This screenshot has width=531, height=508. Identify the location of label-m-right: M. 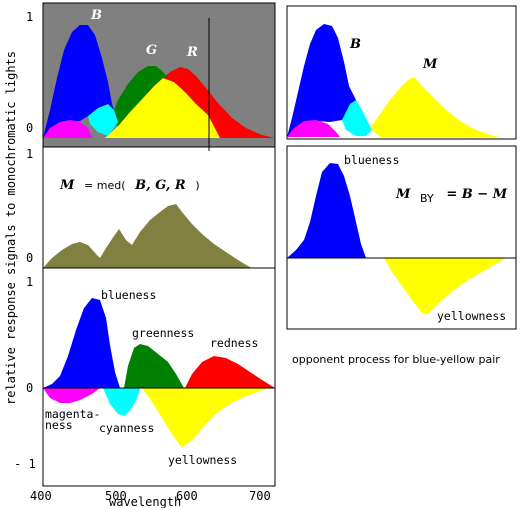
(430, 64).